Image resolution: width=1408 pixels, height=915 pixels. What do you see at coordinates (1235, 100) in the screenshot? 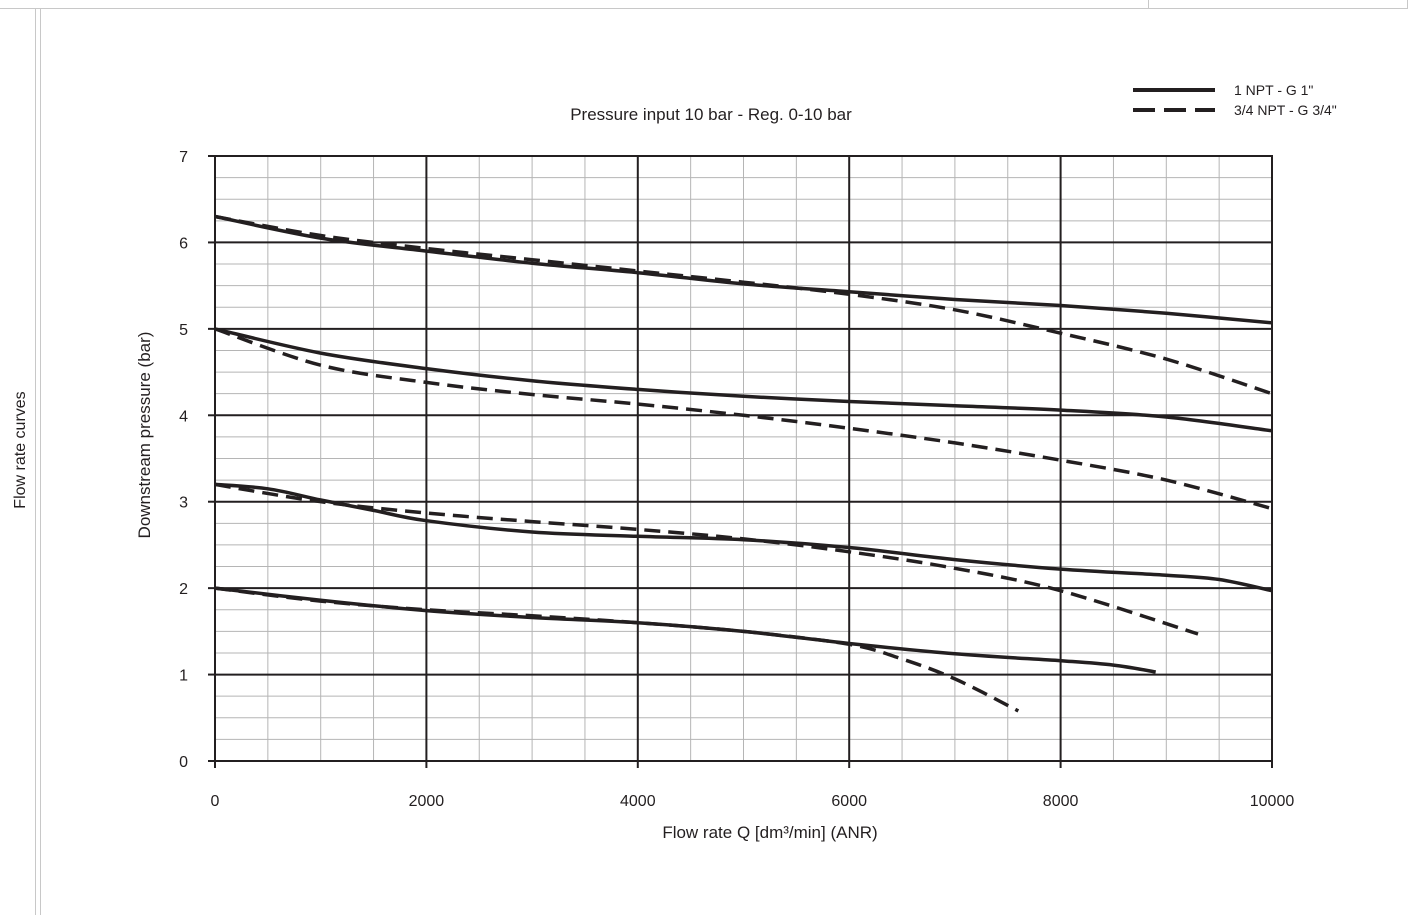
I see `legend: 1 NPT - G 1" 3/4 NPT - G 3/4"` at bounding box center [1235, 100].